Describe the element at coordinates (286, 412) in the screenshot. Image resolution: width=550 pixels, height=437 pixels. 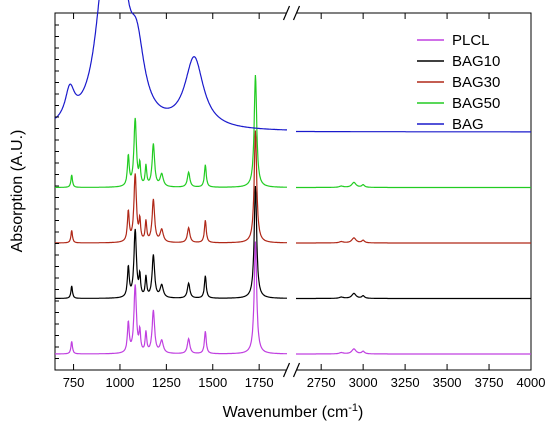
I see `x-axis-title-text: Wavenumber (cm` at that location.